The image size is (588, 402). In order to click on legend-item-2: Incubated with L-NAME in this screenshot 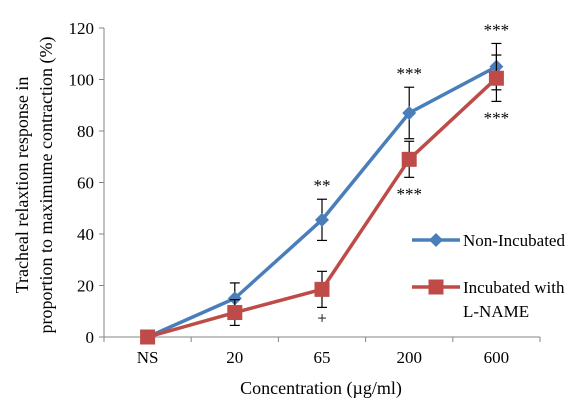, I will do `click(488, 299)`.